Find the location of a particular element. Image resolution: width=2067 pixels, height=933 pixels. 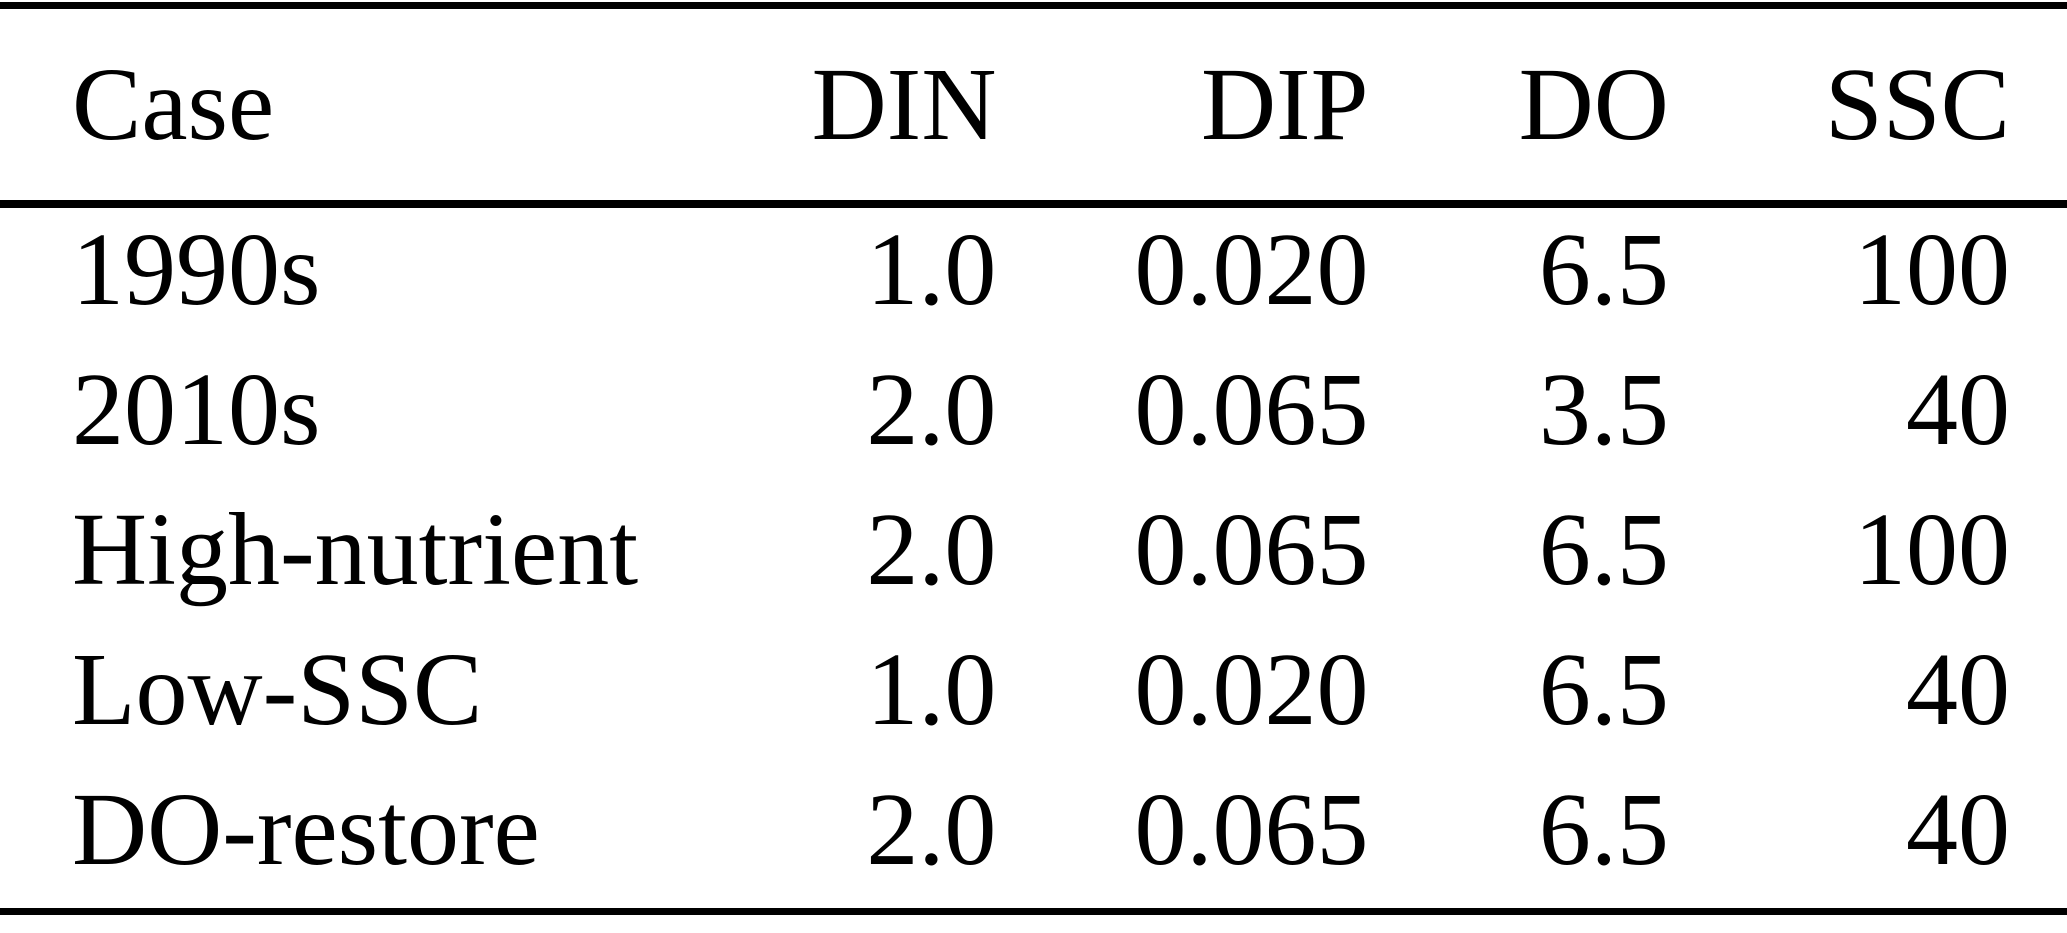

row-high-nutrient-ssc: 100 is located at coordinates (1931, 549).